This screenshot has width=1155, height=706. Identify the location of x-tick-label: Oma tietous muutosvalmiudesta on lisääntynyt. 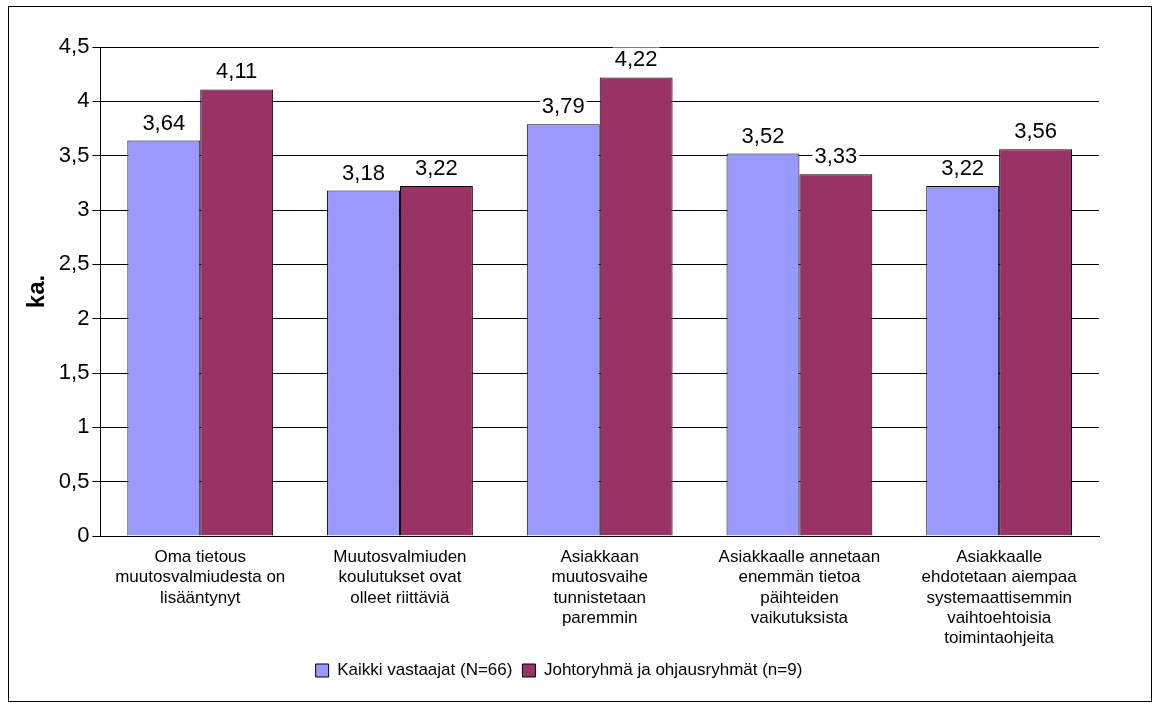
(200, 576).